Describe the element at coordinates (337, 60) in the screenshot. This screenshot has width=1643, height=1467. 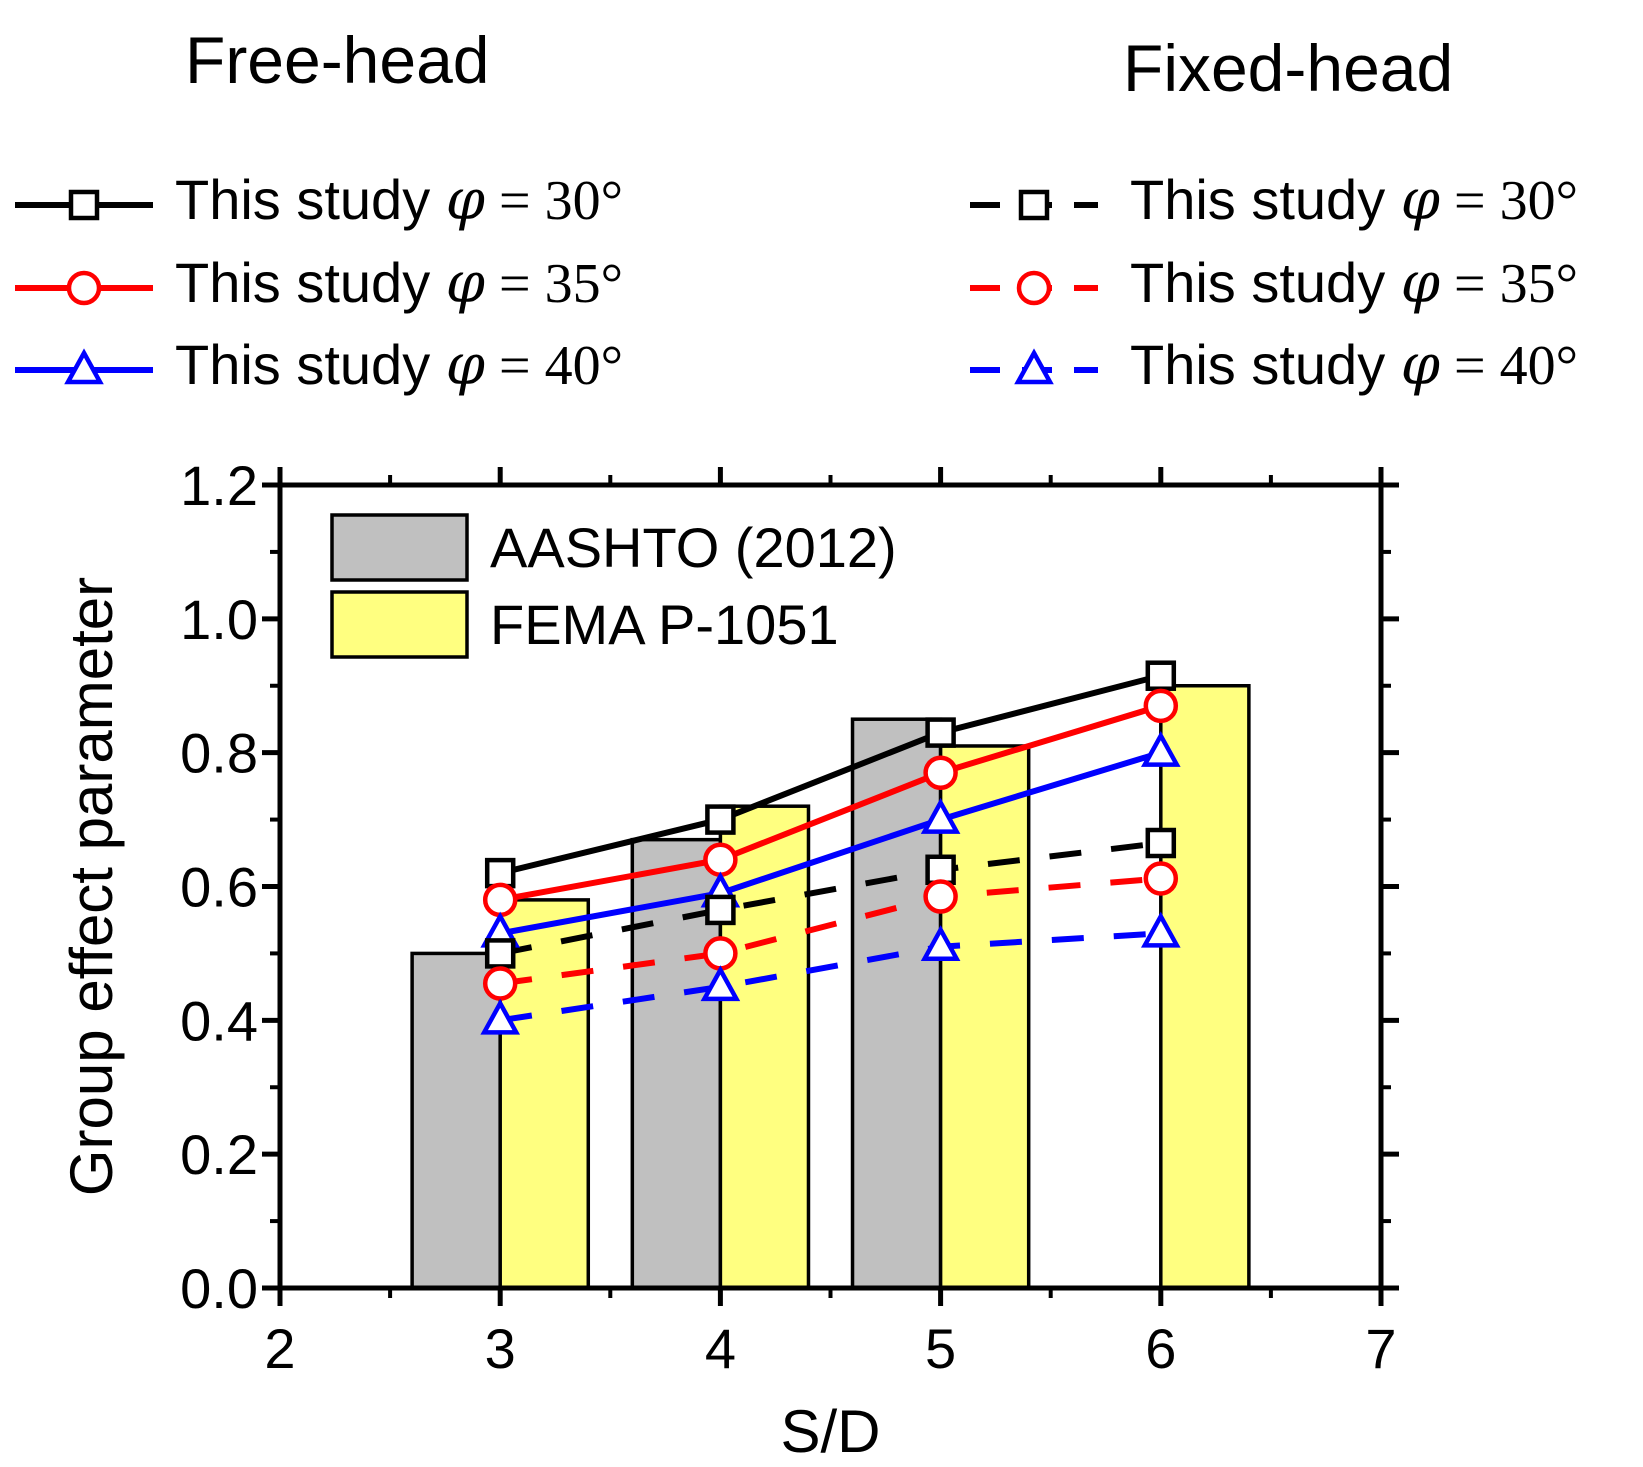
I see `free-head-heading: Free-head` at that location.